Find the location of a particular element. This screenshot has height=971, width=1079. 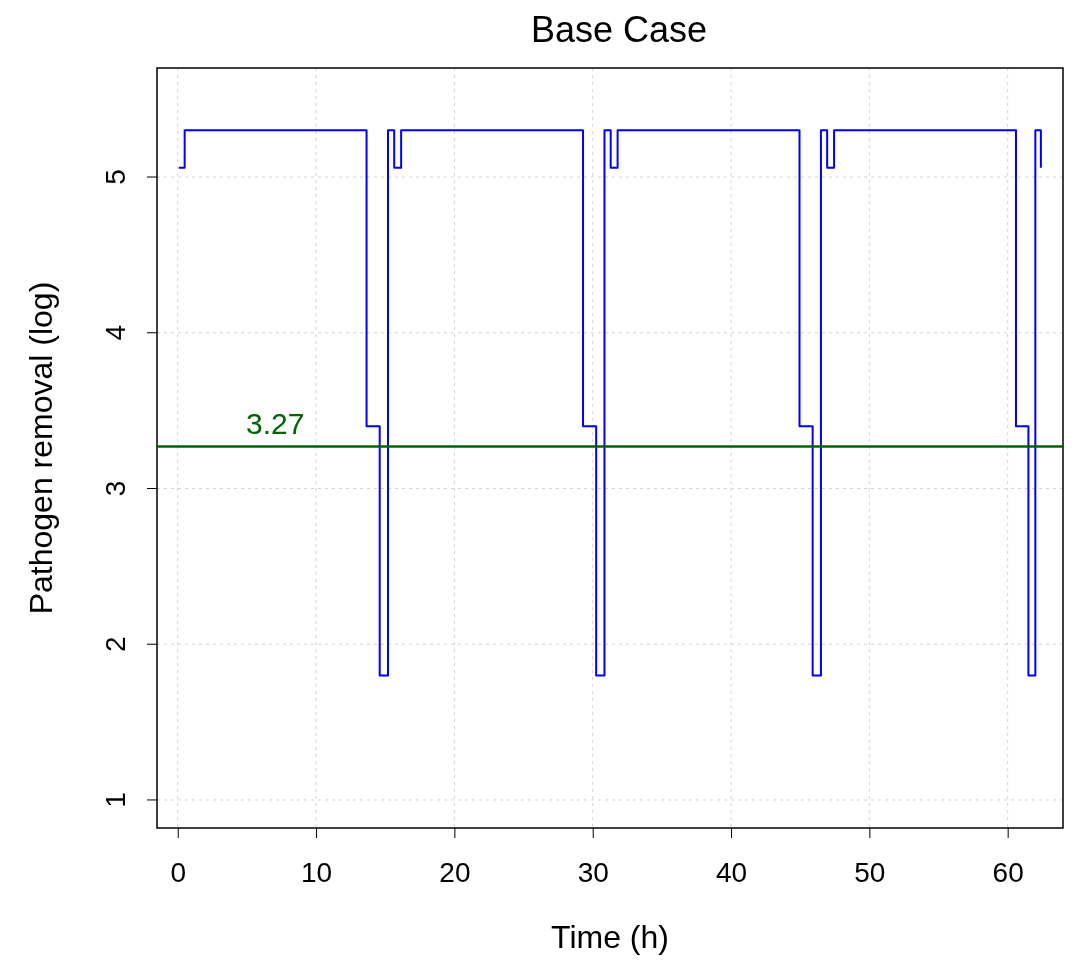

y-tick-label: 3 is located at coordinates (115, 488).